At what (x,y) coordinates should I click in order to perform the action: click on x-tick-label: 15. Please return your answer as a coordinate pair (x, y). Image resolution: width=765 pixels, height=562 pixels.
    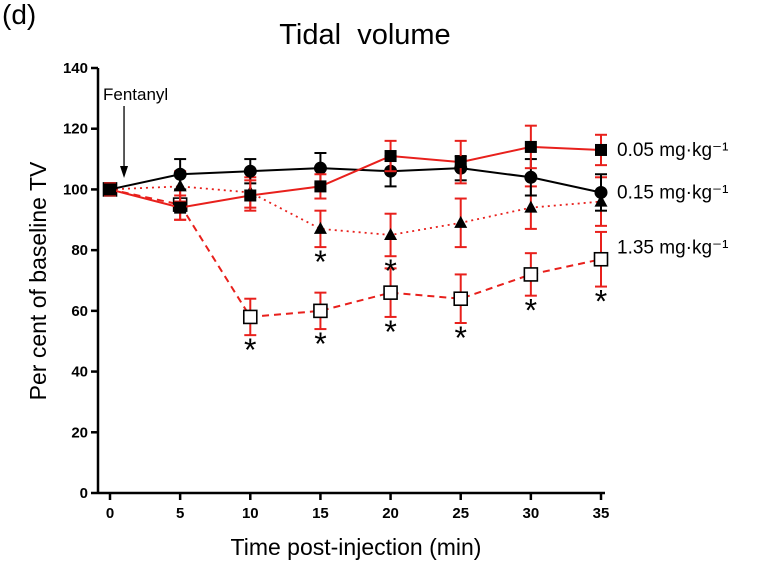
    Looking at the image, I should click on (320, 513).